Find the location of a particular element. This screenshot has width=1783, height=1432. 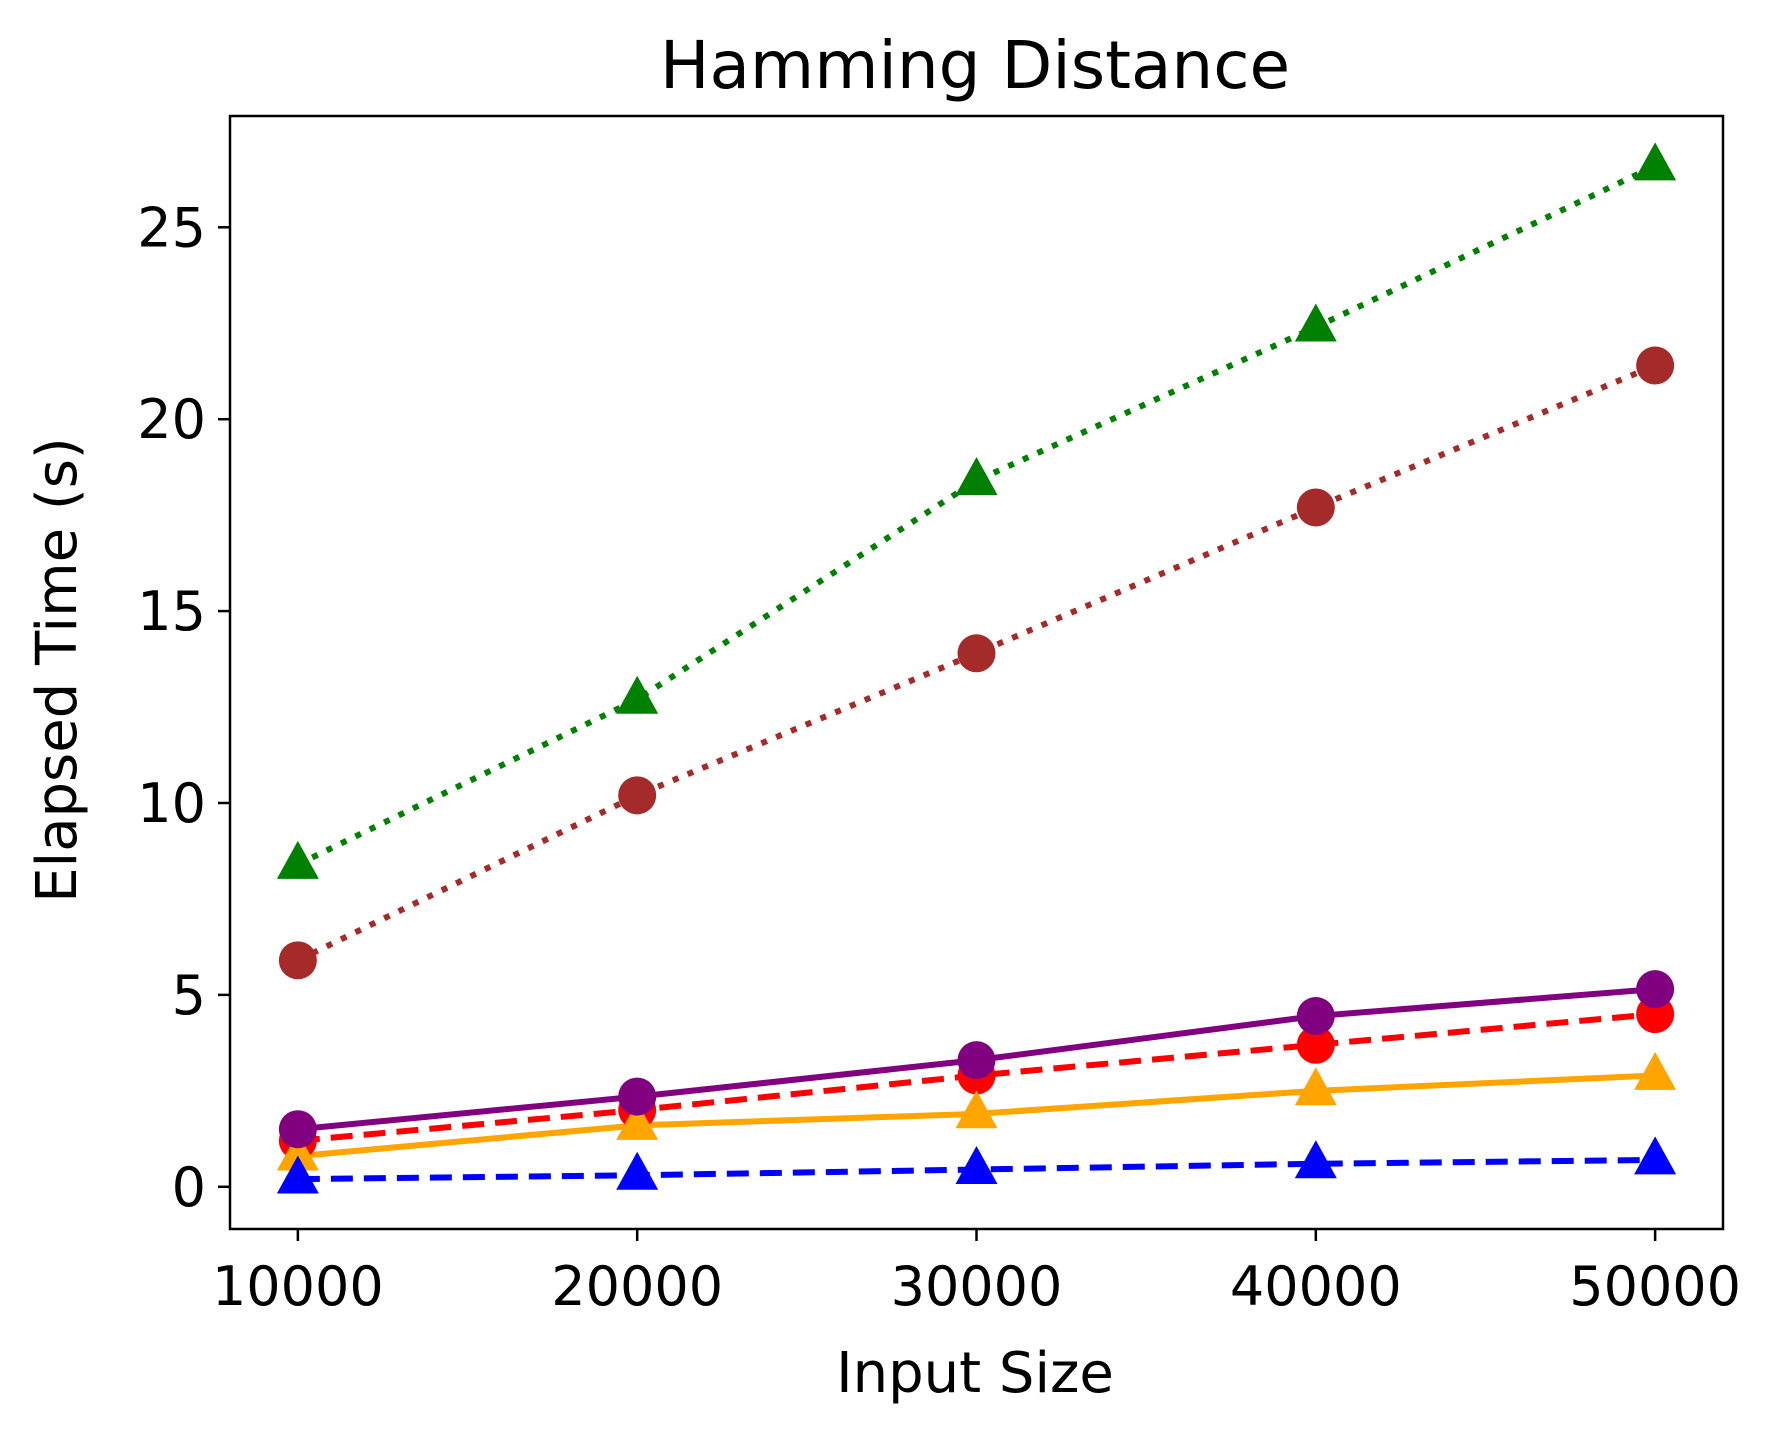

y-tick-label: 20 is located at coordinates (171, 419).